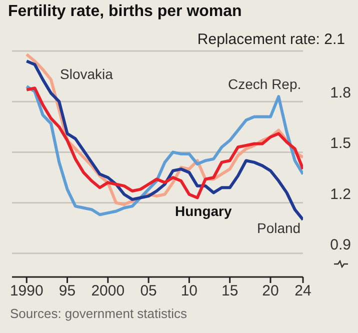 Image resolution: width=358 pixels, height=333 pixels. Describe the element at coordinates (86, 74) in the screenshot. I see `series-label: Slovakia` at that location.